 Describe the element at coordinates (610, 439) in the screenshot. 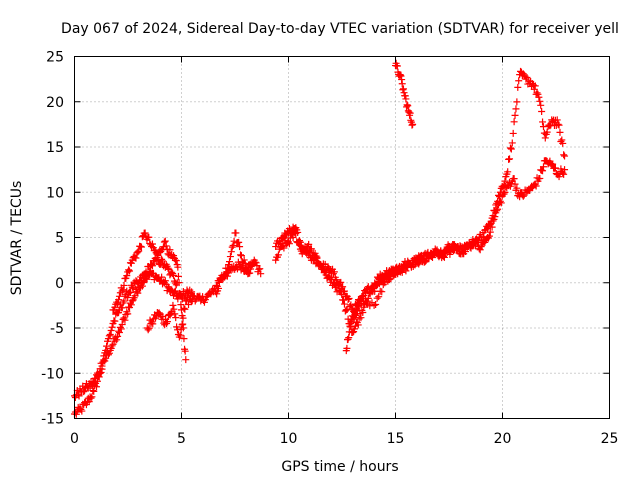

I see `x-tick-label: 25` at that location.